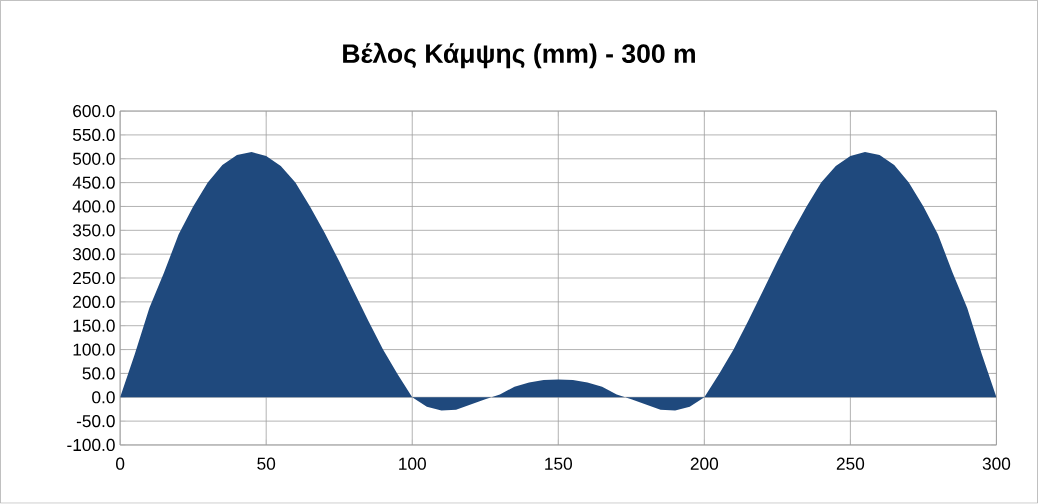 This screenshot has width=1038, height=504. I want to click on y-tick-label: 100.0, so click(94, 349).